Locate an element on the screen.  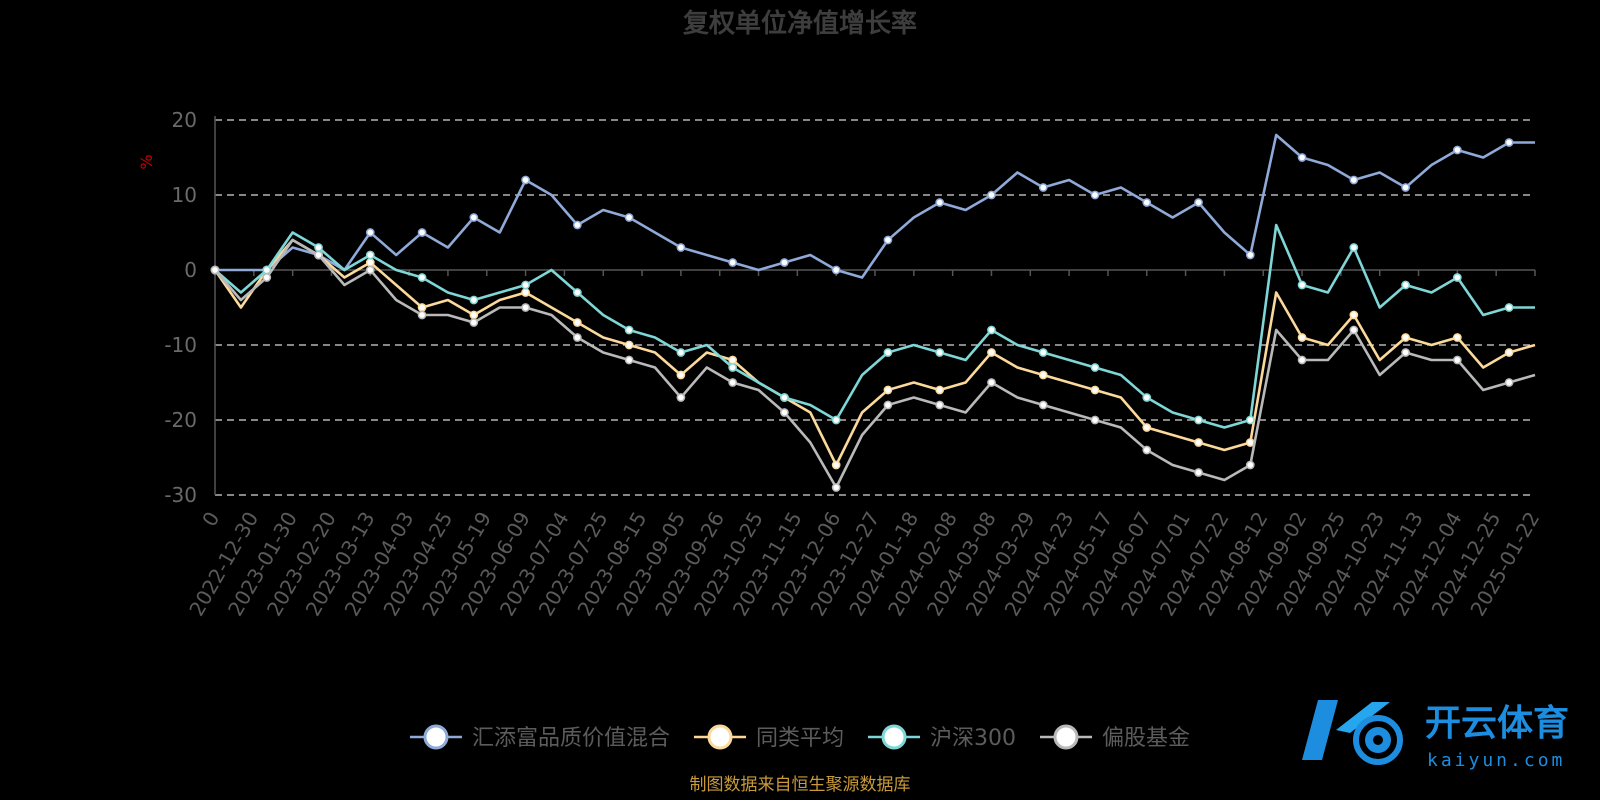
logo-name: 开云体育 is located at coordinates (1497, 723).